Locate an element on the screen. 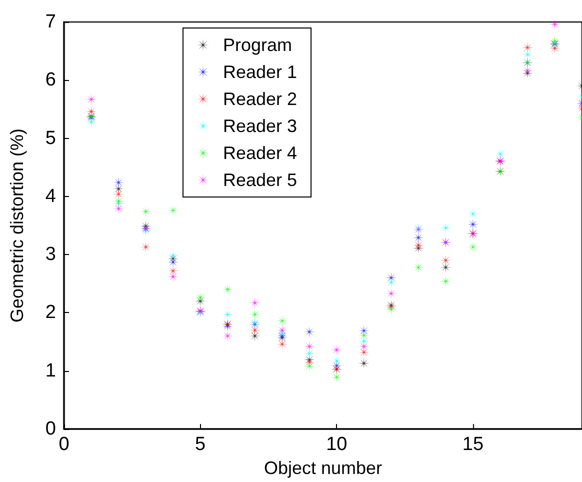 The image size is (582, 482). legend-label: Reader 4 is located at coordinates (260, 153).